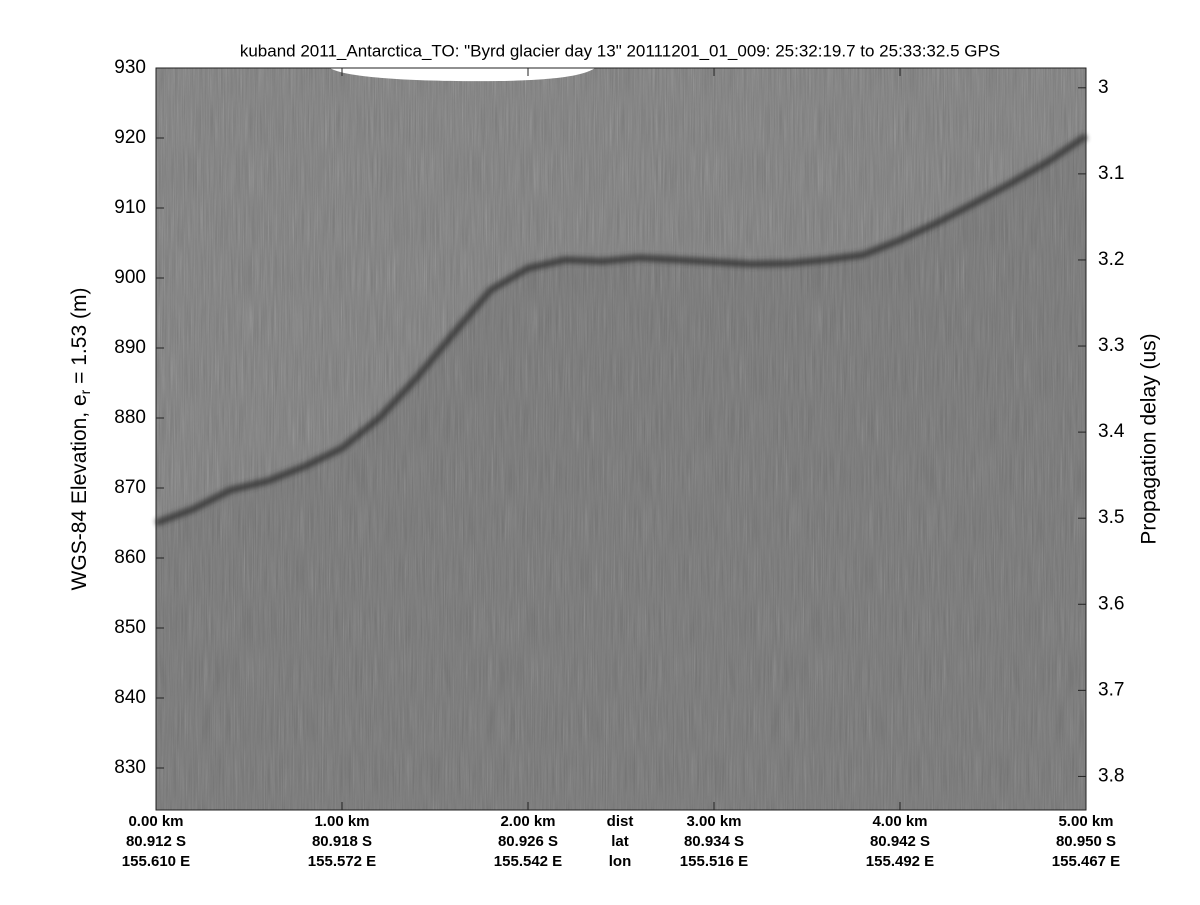  I want to click on y-tick-label: 910, so click(130, 207).